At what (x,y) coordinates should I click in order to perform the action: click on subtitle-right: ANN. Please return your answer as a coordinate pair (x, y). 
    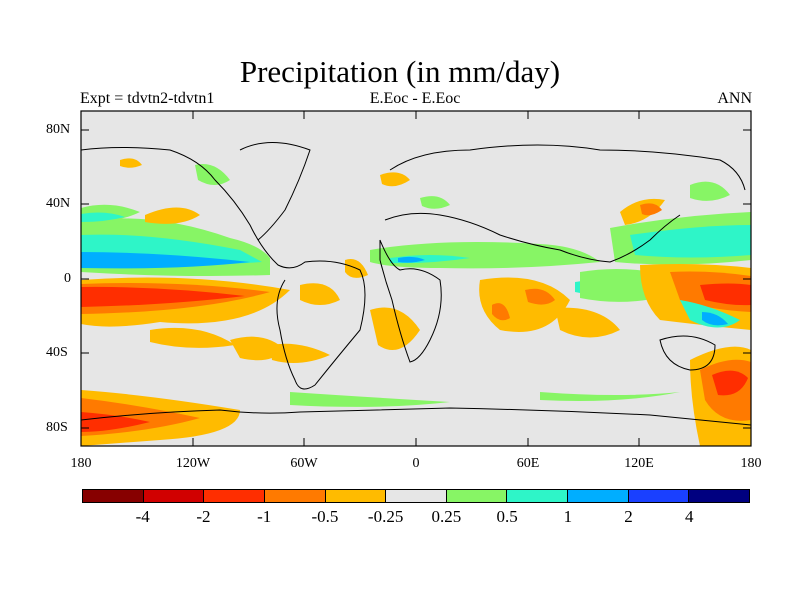
    Looking at the image, I should click on (734, 98).